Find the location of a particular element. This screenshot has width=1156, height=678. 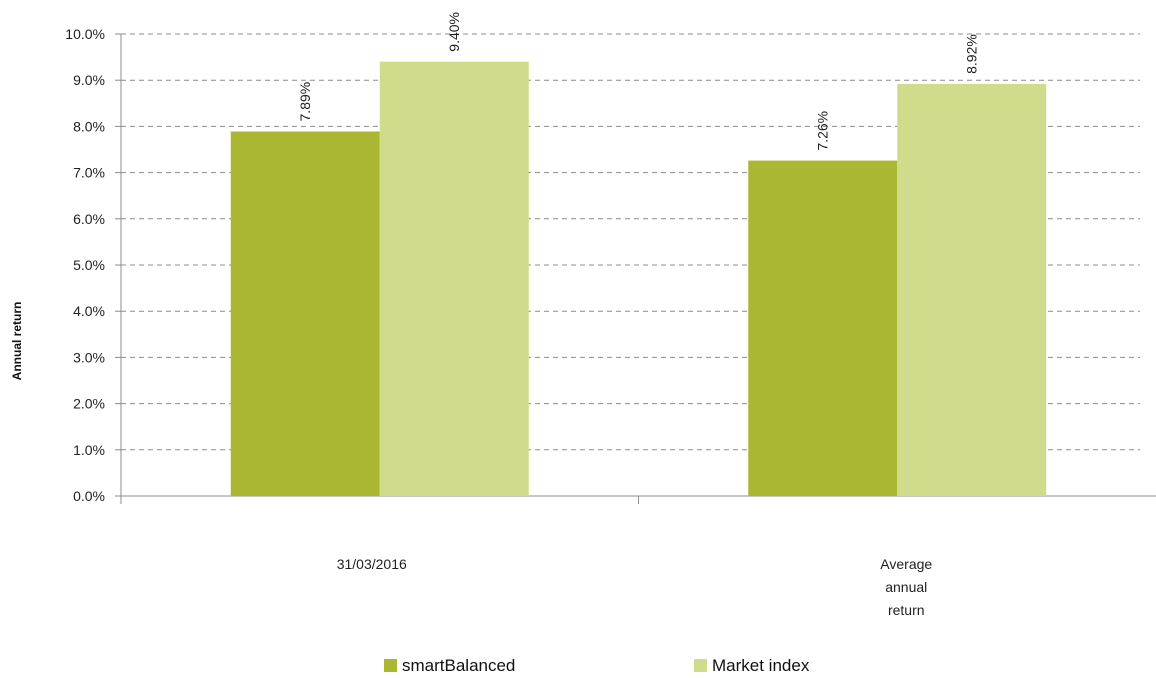

y-tick-label: 9.0% is located at coordinates (89, 80).